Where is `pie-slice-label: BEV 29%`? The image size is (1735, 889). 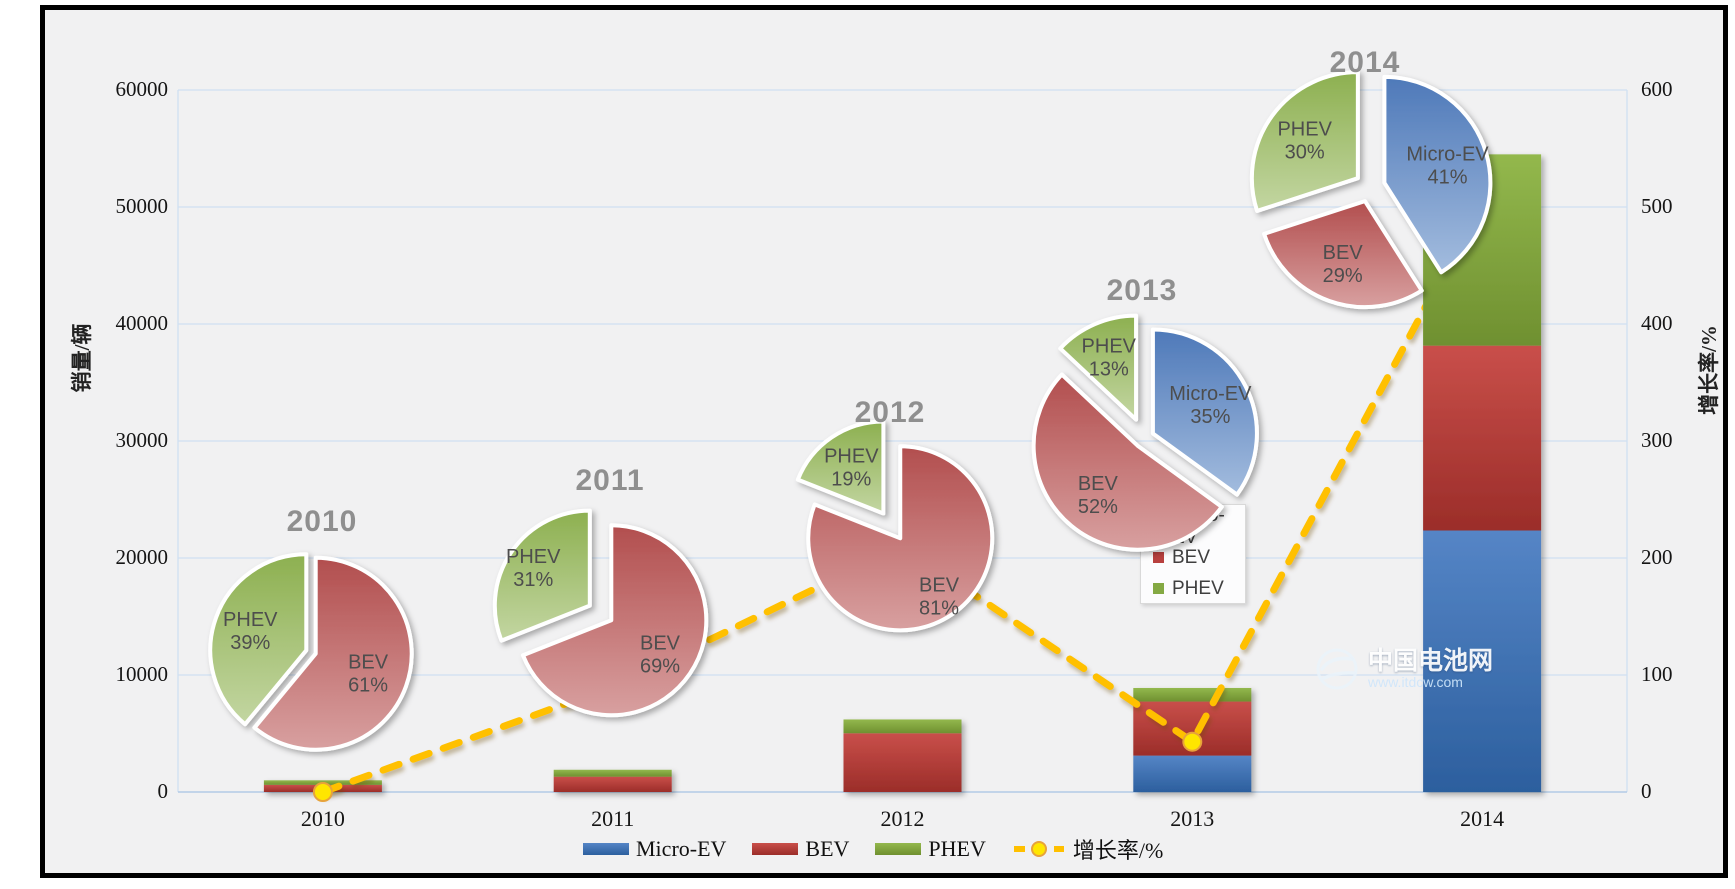
pie-slice-label: BEV 29% is located at coordinates (1343, 264).